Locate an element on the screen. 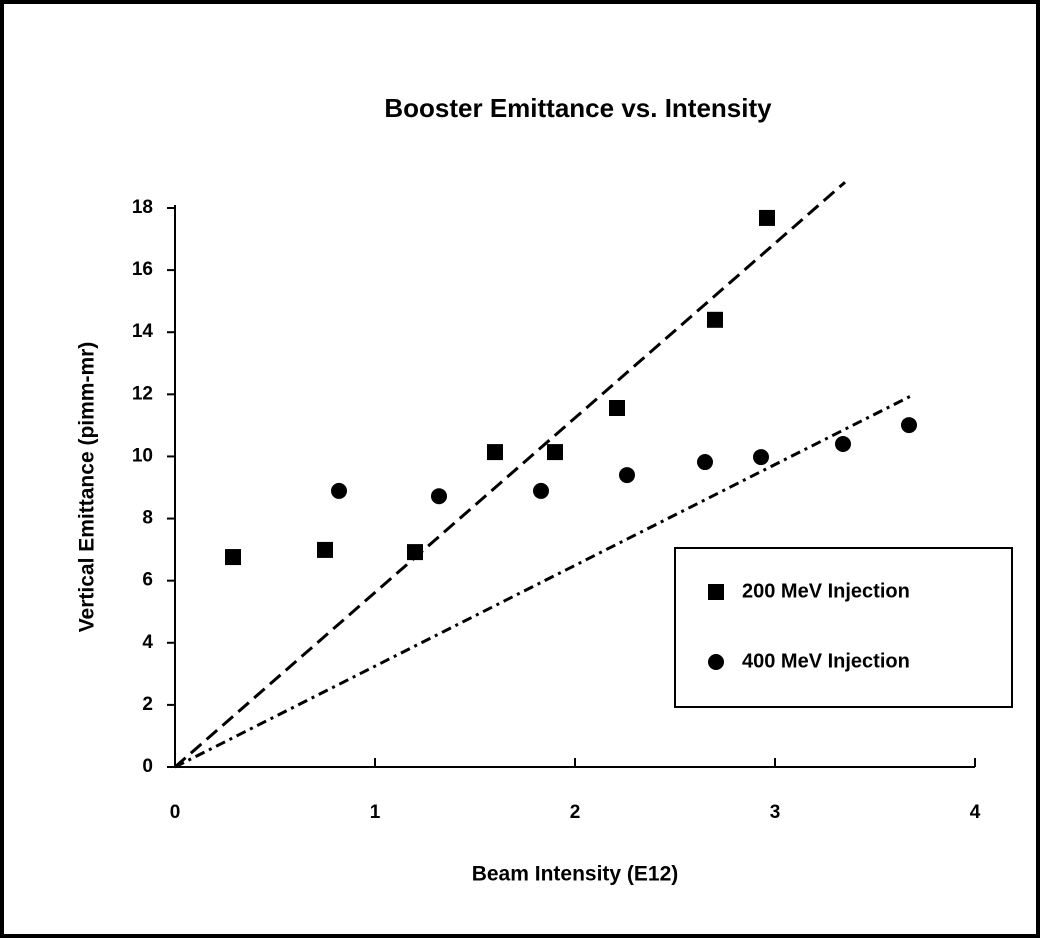 This screenshot has width=1040, height=938. legend-box is located at coordinates (843, 627).